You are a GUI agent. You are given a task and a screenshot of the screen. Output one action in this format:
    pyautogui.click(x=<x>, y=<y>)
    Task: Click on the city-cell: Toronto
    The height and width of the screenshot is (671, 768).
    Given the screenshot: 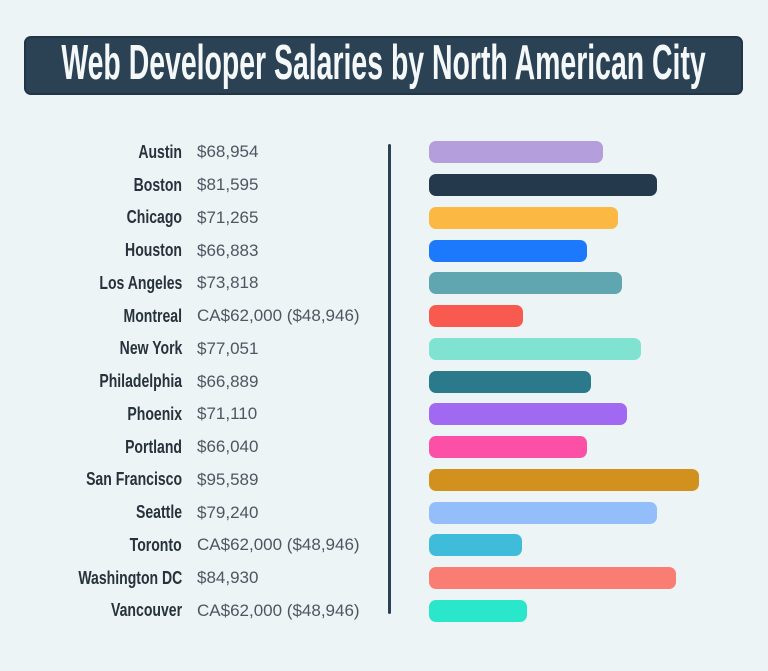 What is the action you would take?
    pyautogui.click(x=91, y=545)
    